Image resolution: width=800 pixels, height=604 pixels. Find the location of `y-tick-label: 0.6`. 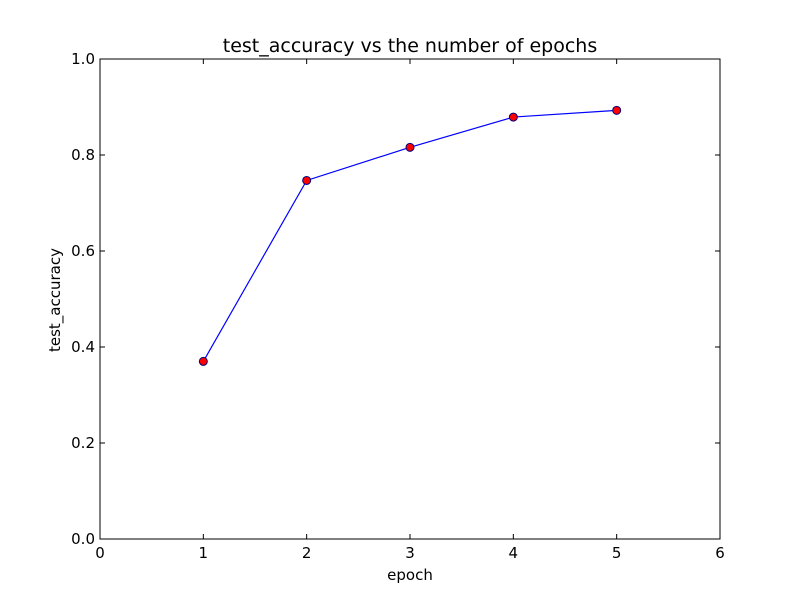

y-tick-label: 0.6 is located at coordinates (83, 251).